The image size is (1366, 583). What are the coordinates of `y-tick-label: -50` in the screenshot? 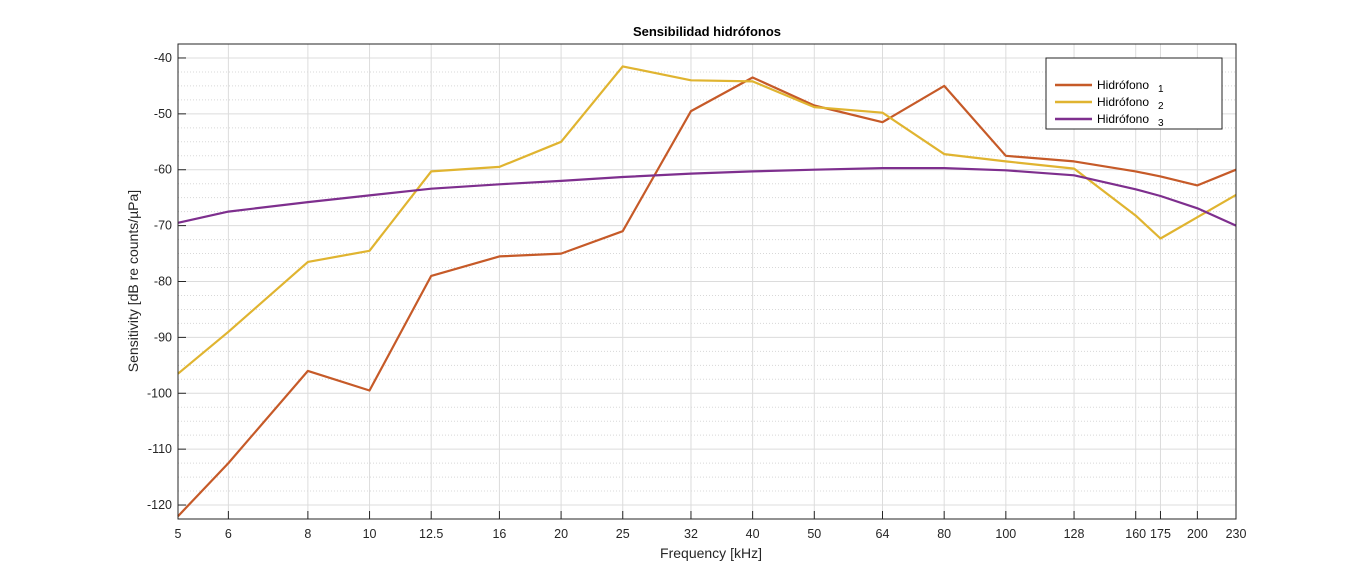 It's located at (163, 114).